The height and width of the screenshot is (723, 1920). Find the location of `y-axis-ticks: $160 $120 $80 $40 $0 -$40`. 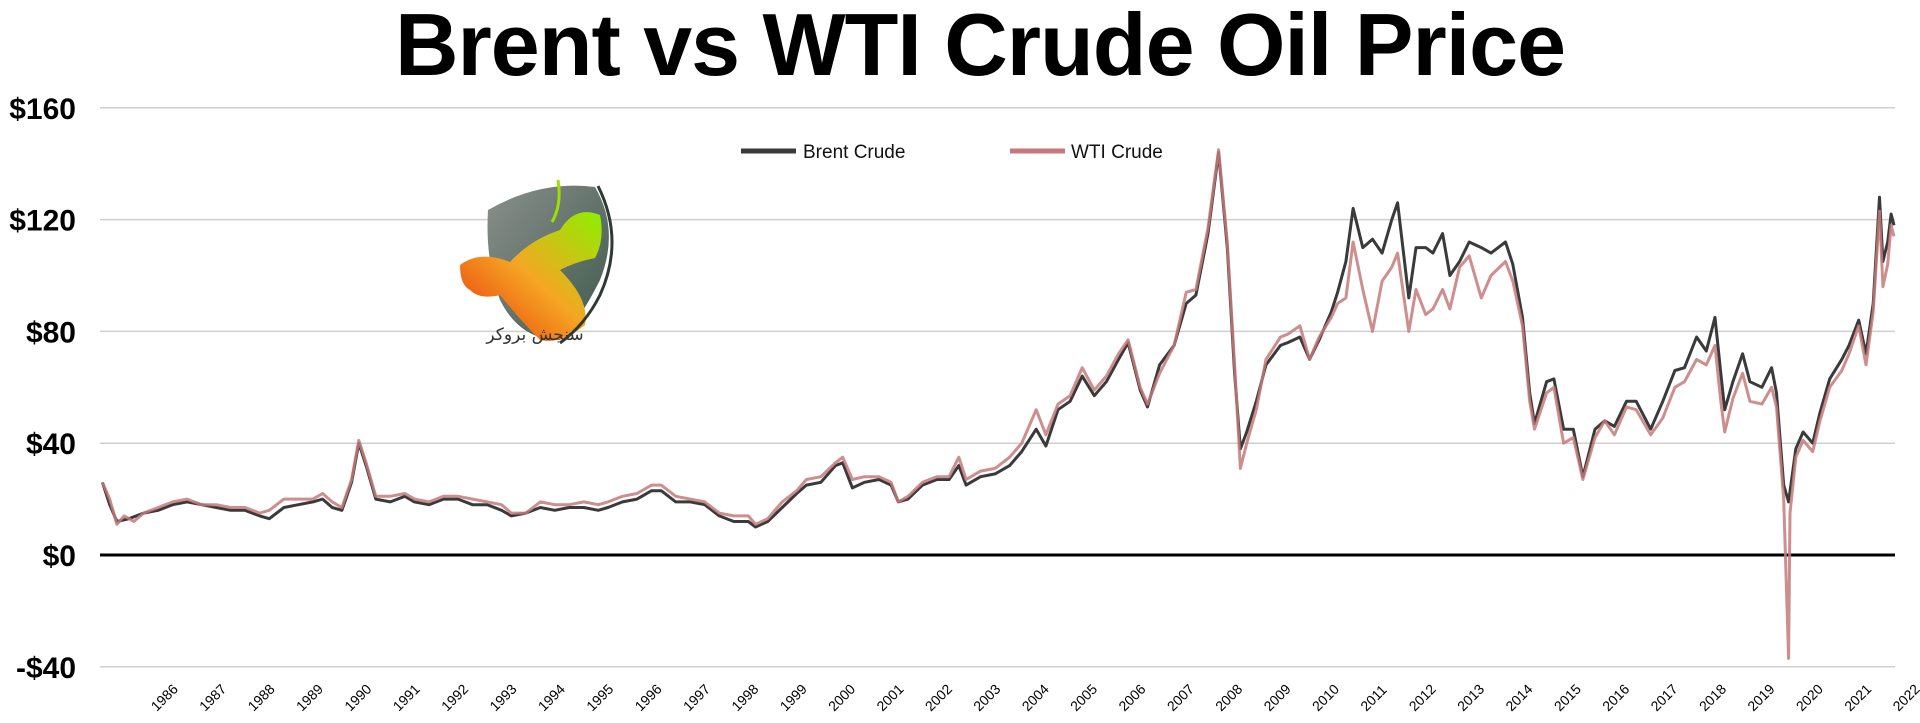

y-axis-ticks: $160 $120 $80 $40 $0 -$40 is located at coordinates (42, 389).